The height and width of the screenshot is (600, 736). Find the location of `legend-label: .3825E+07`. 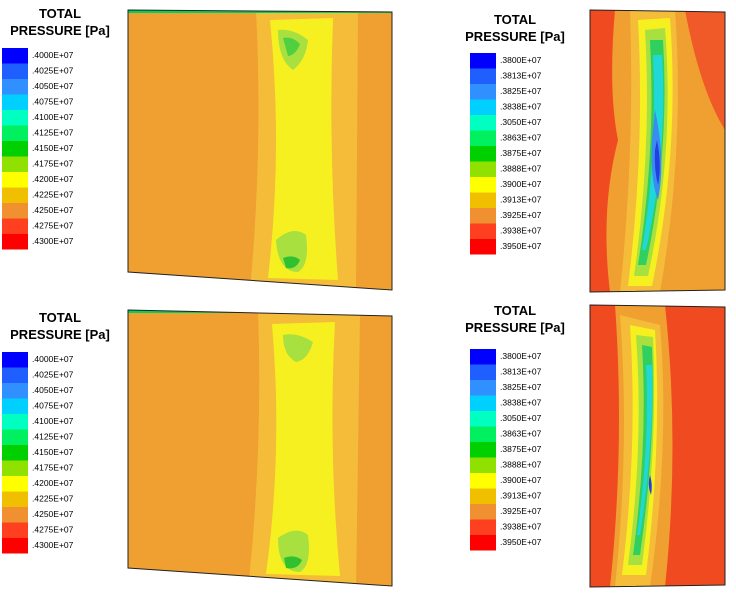

legend-label: .3825E+07 is located at coordinates (521, 91).